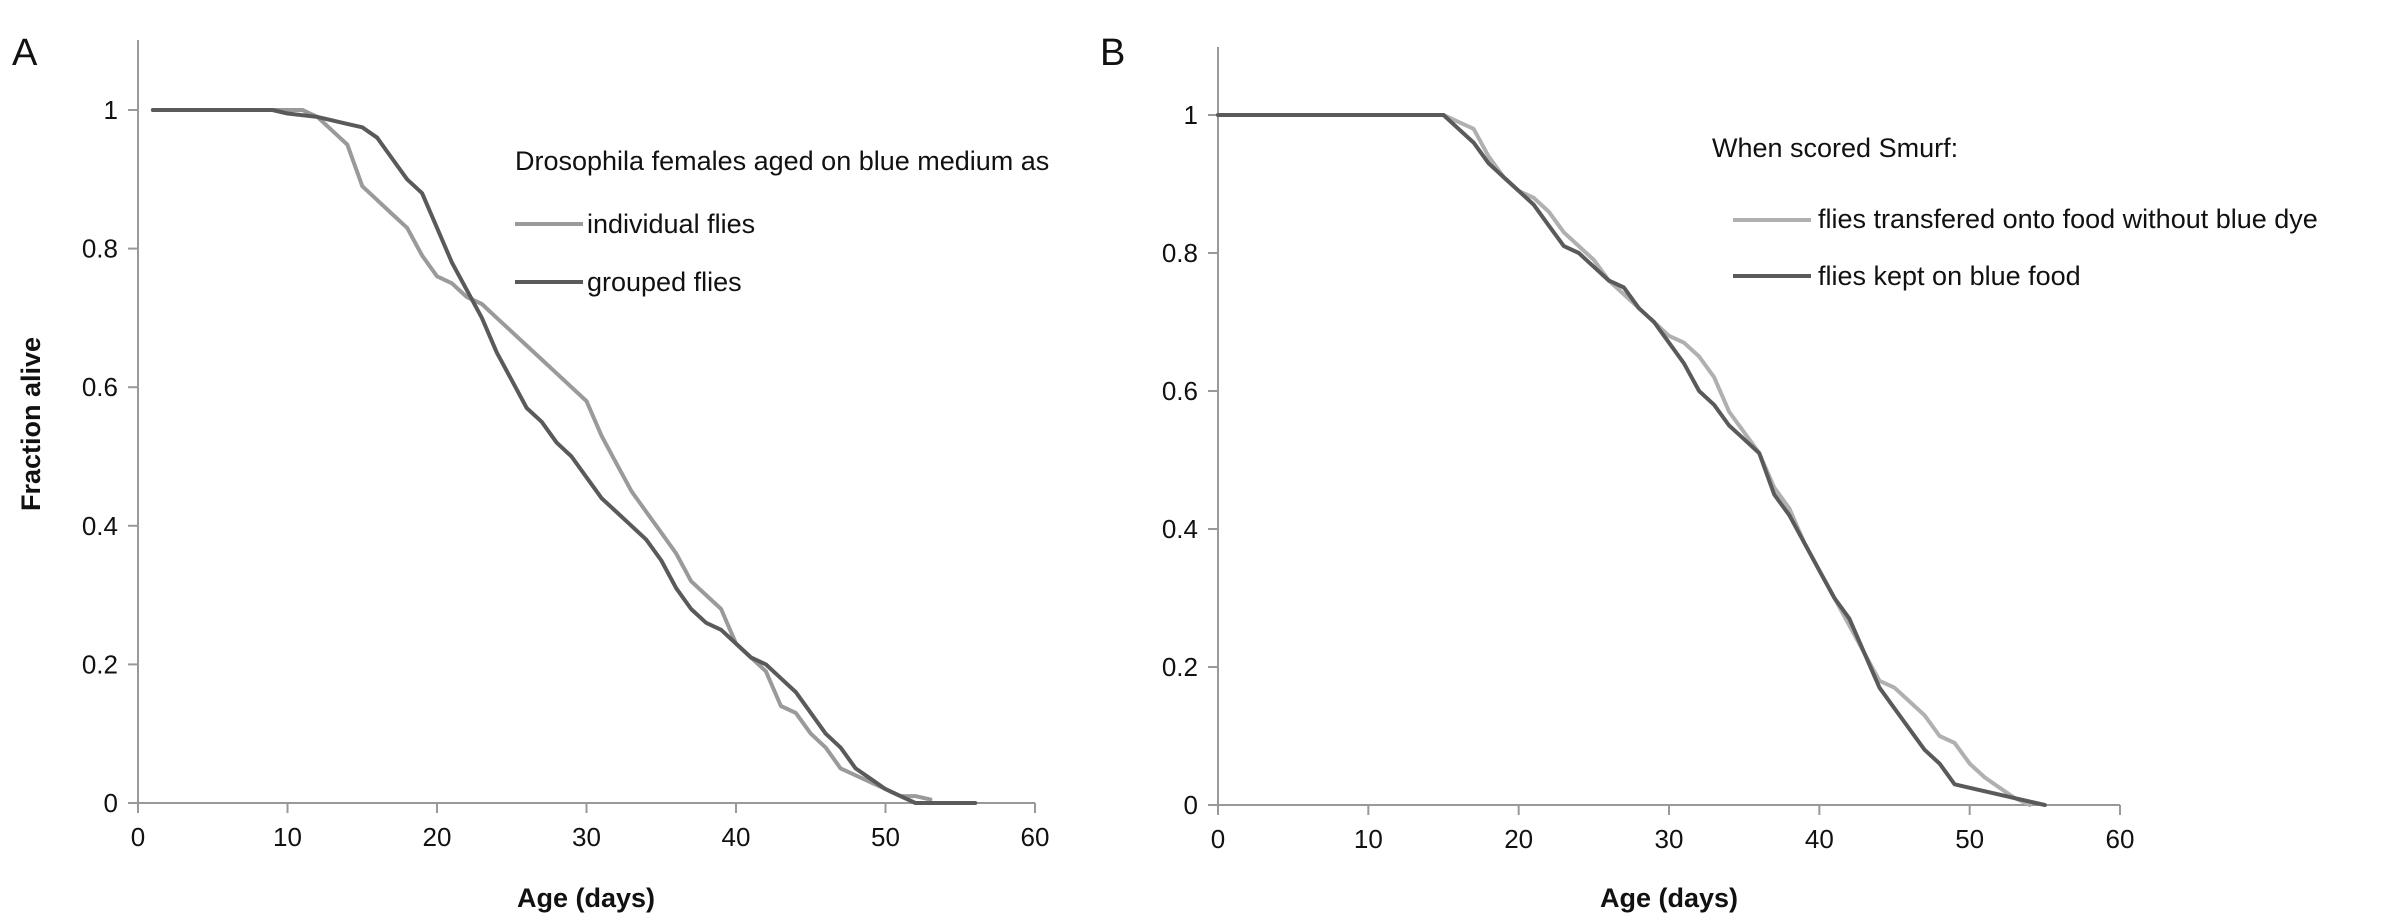 The height and width of the screenshot is (916, 2401). I want to click on legend-title: When scored Smurf:, so click(1835, 148).